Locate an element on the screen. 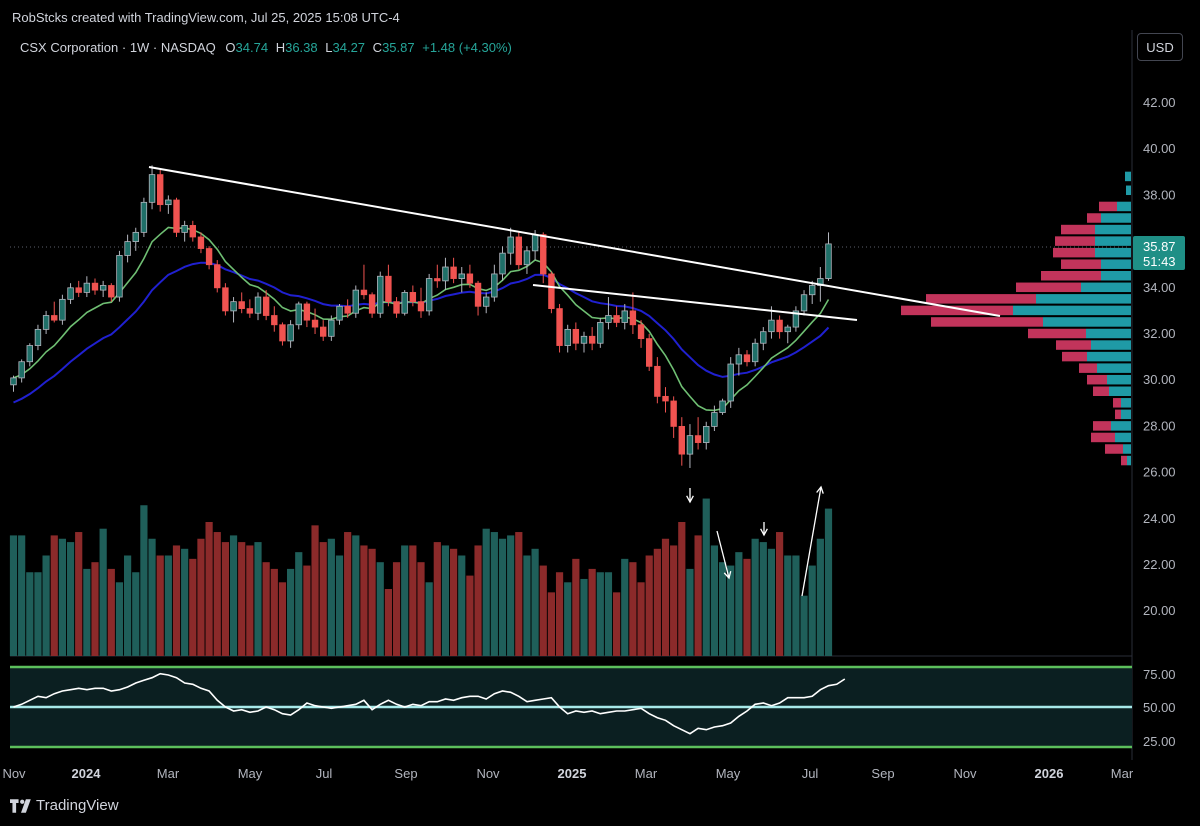 Image resolution: width=1200 pixels, height=826 pixels. price-tick-label: 22.00 is located at coordinates (1159, 564).